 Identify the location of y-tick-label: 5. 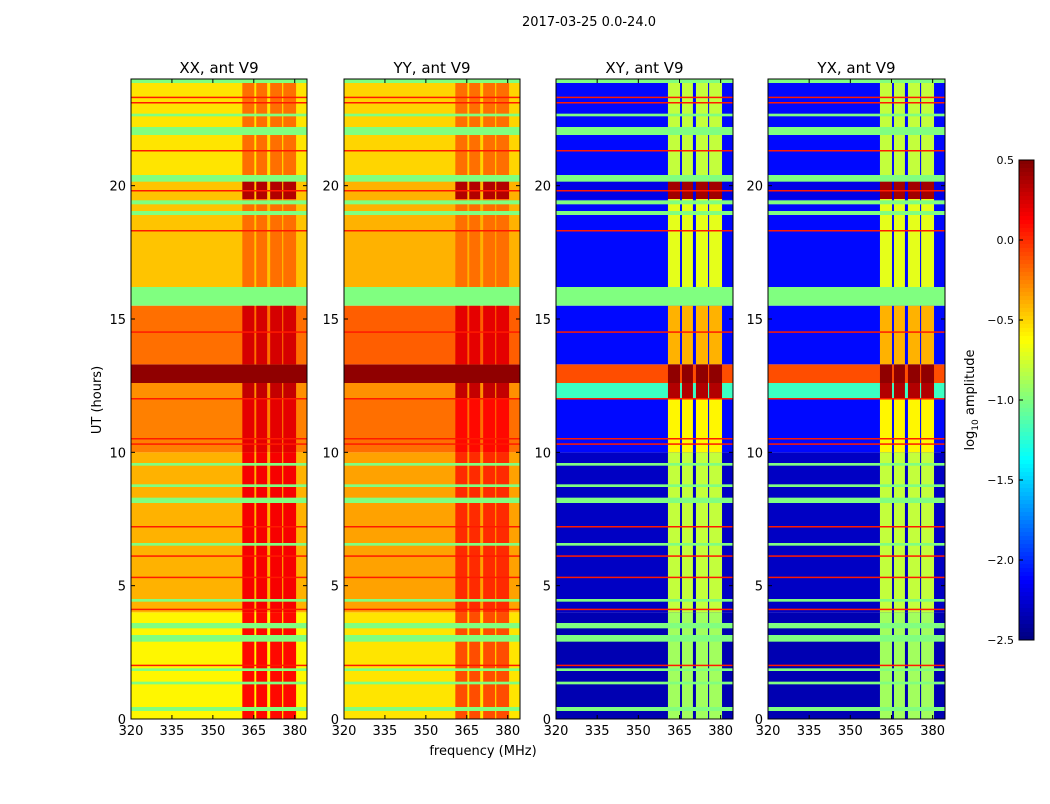
(759, 587).